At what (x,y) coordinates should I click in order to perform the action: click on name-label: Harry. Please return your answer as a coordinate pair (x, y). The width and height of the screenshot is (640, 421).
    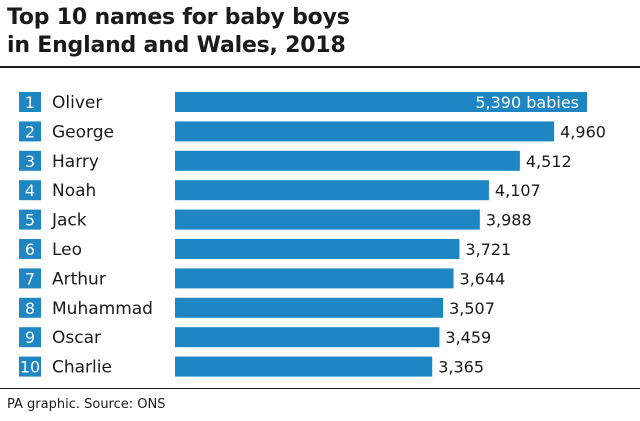
    Looking at the image, I should click on (75, 162).